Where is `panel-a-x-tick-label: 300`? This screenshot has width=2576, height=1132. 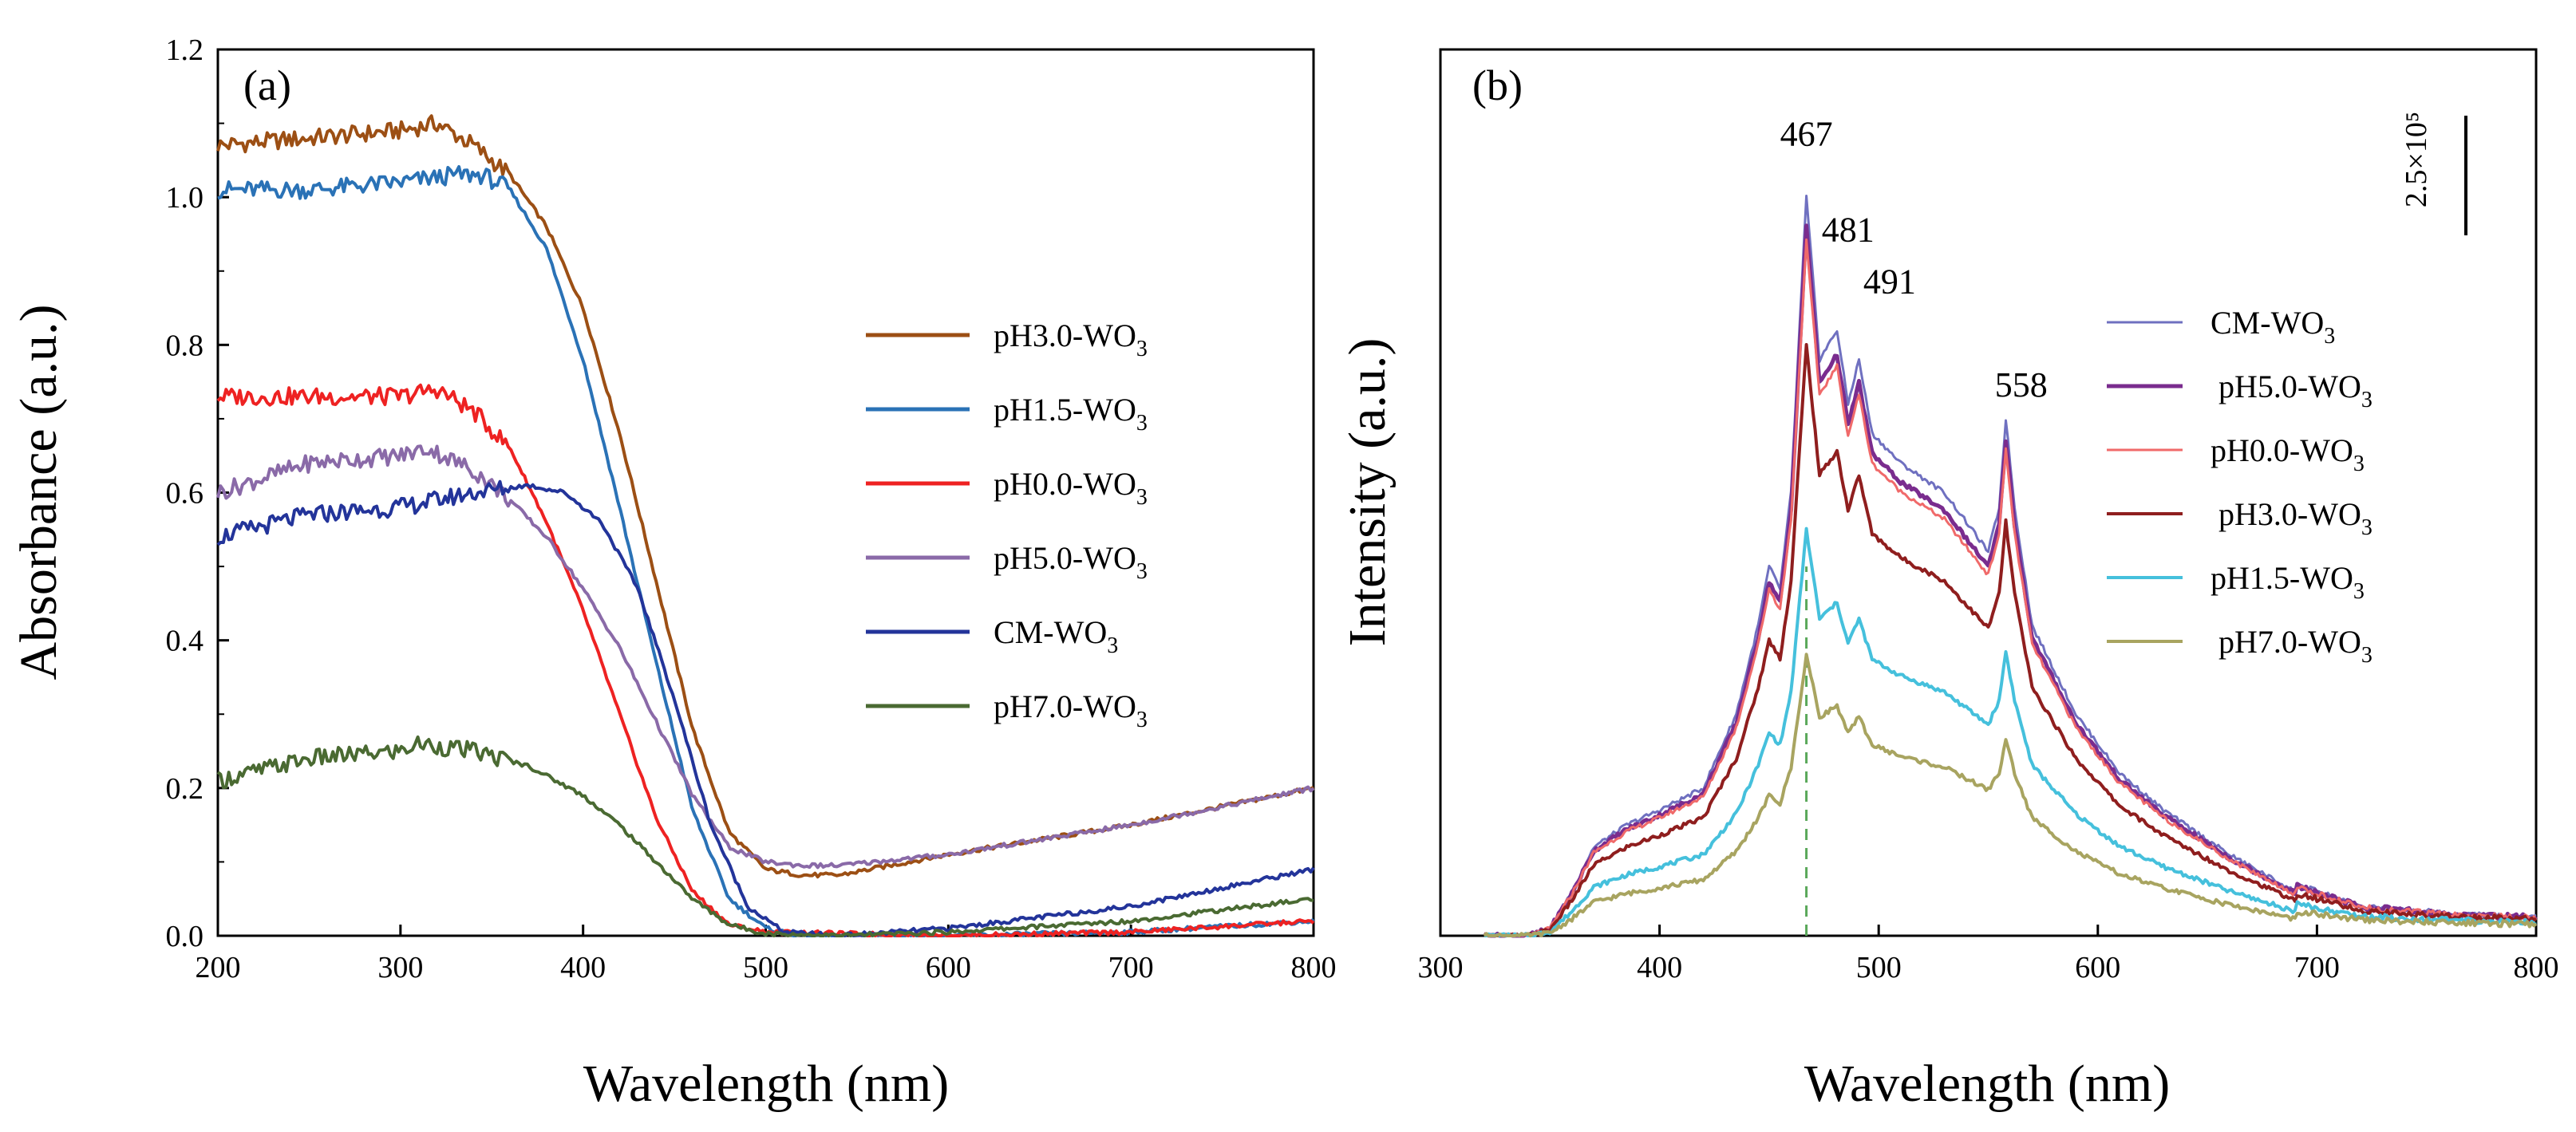 panel-a-x-tick-label: 300 is located at coordinates (400, 967).